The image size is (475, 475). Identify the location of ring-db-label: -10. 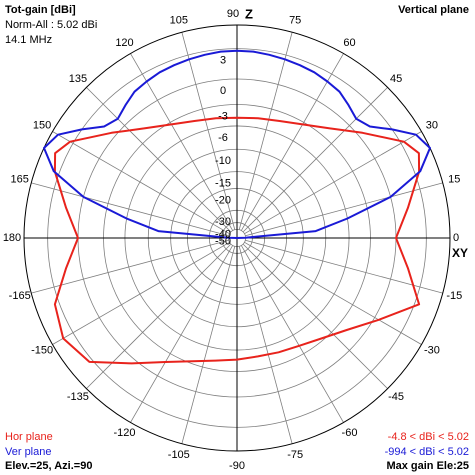
(223, 161).